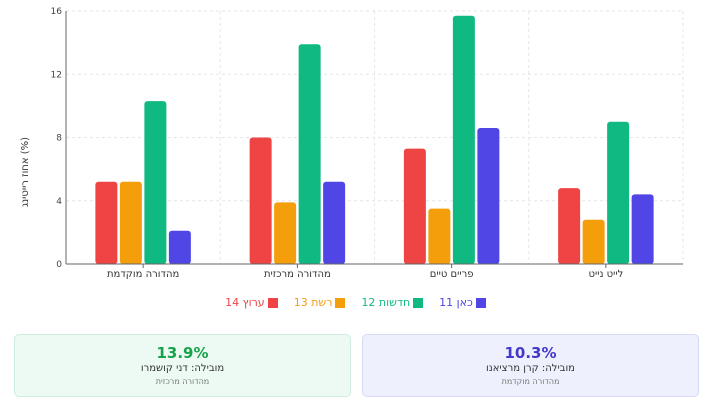  I want to click on y-tick-label: 8, so click(59, 139).